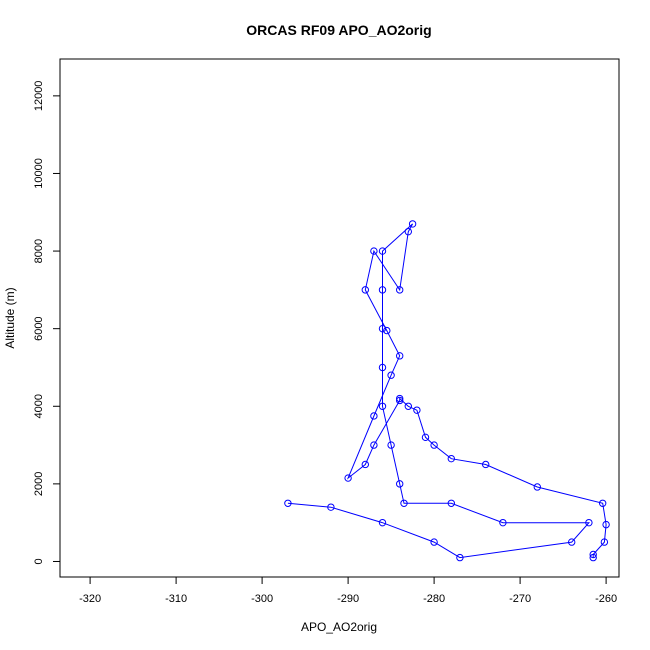 This screenshot has width=650, height=650. I want to click on x-tick-label: -260, so click(606, 599).